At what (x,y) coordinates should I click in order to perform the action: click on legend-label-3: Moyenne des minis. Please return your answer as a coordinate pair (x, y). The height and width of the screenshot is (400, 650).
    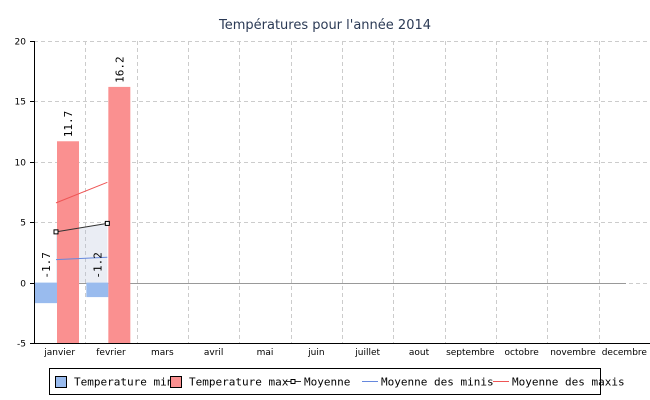
    Looking at the image, I should click on (437, 382).